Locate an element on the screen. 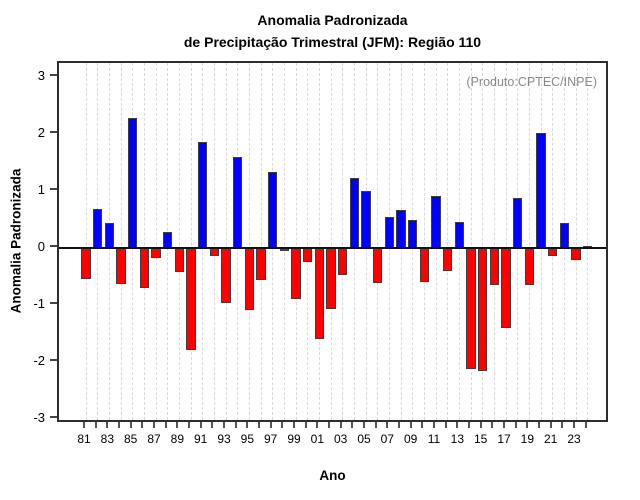 The width and height of the screenshot is (640, 500). x-tick-label: 17 is located at coordinates (504, 439).